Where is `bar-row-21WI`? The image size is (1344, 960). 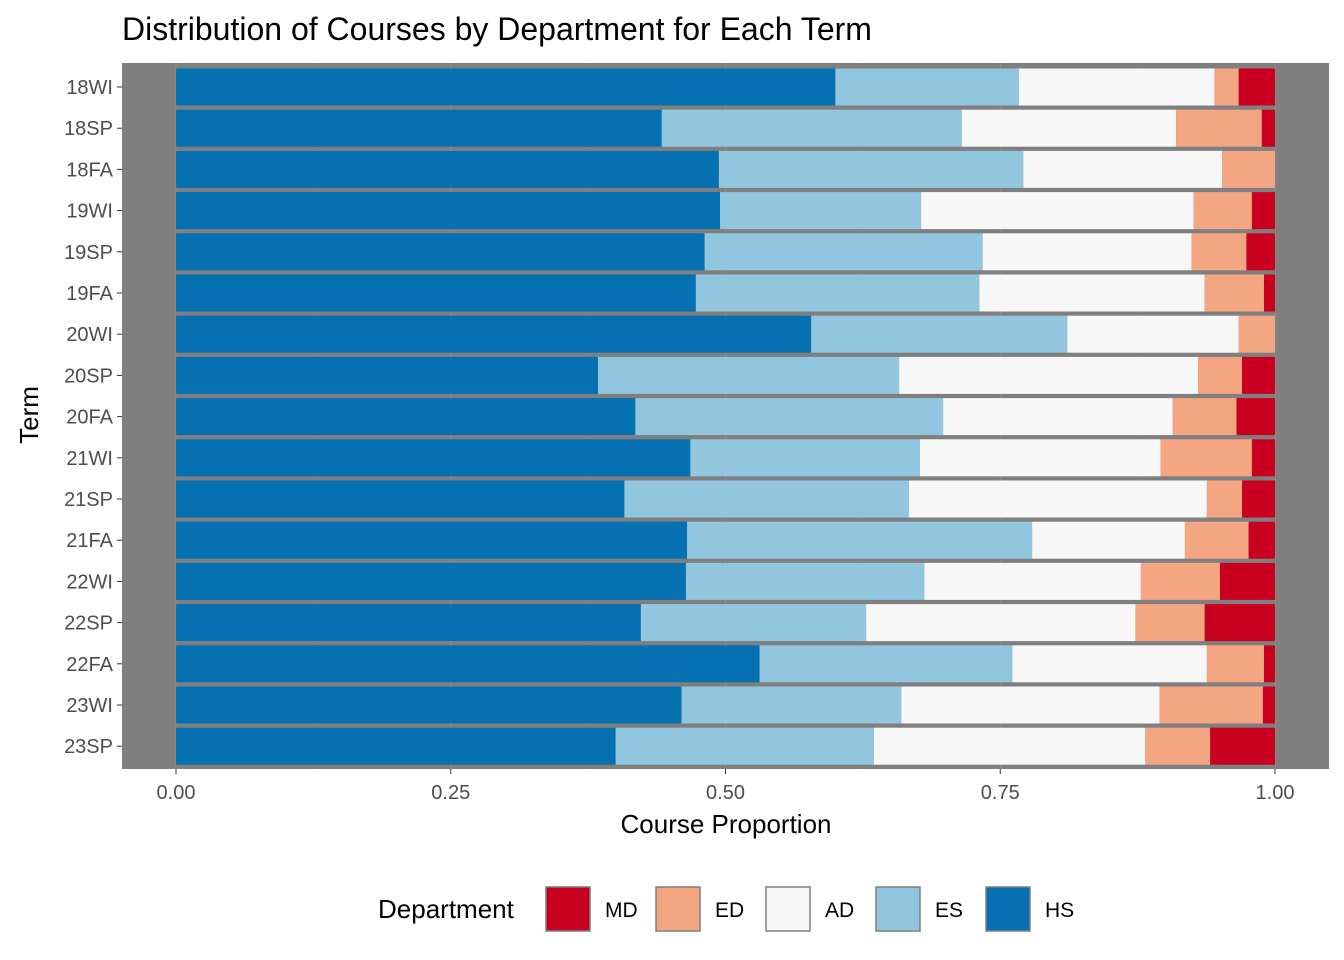
bar-row-21WI is located at coordinates (725, 458).